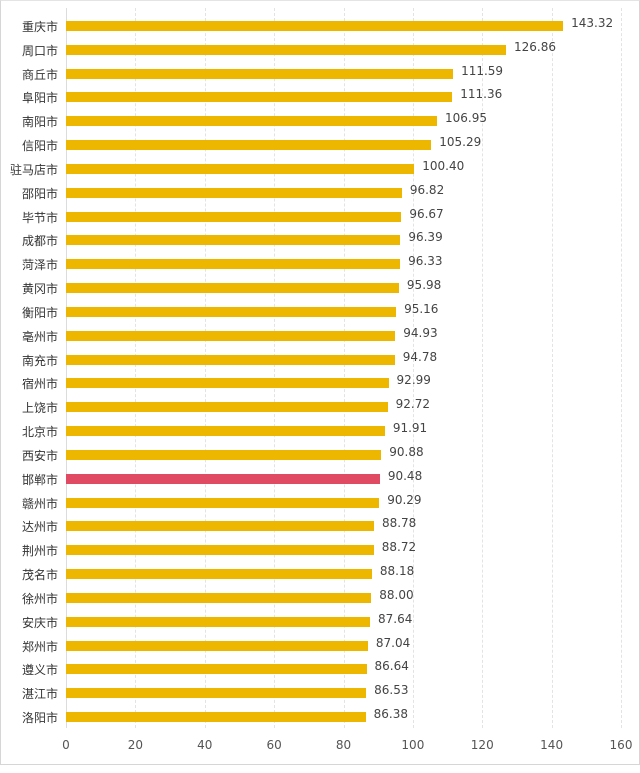 This screenshot has width=640, height=773. Describe the element at coordinates (321, 26) in the screenshot. I see `bar-row: 重庆市 143.32` at that location.